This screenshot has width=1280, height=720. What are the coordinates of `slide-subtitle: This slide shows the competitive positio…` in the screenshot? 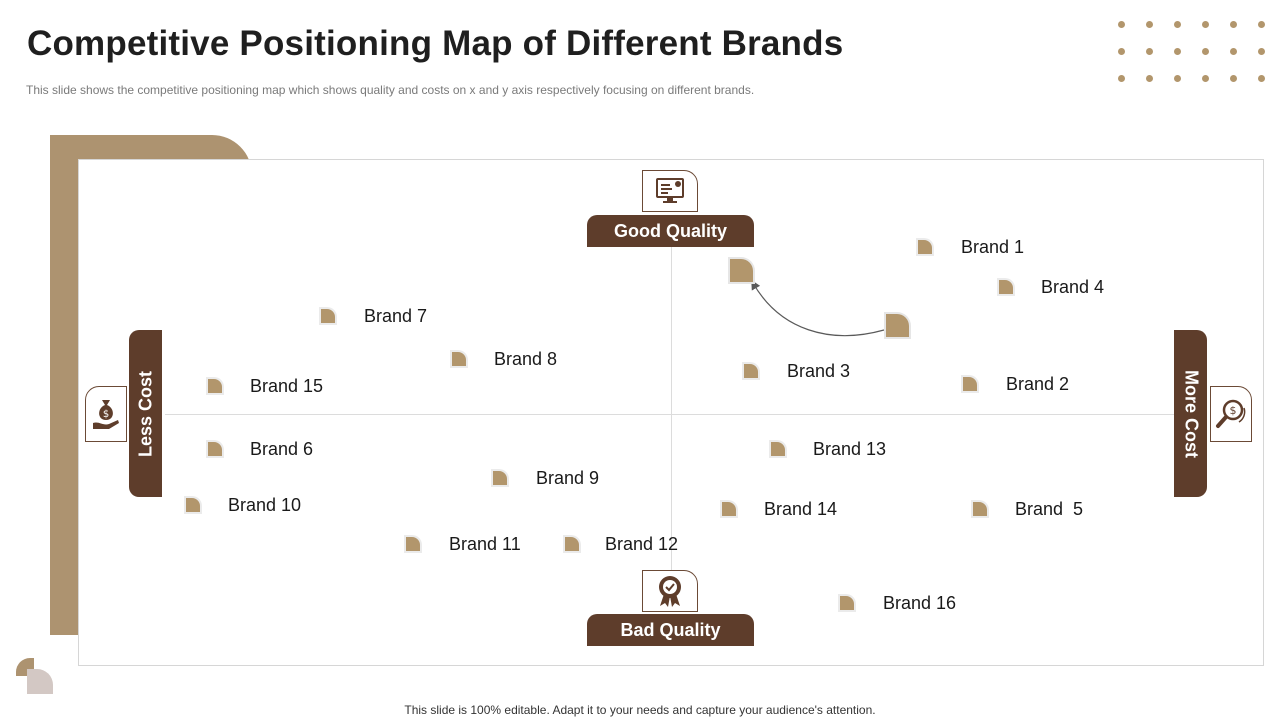 It's located at (390, 90).